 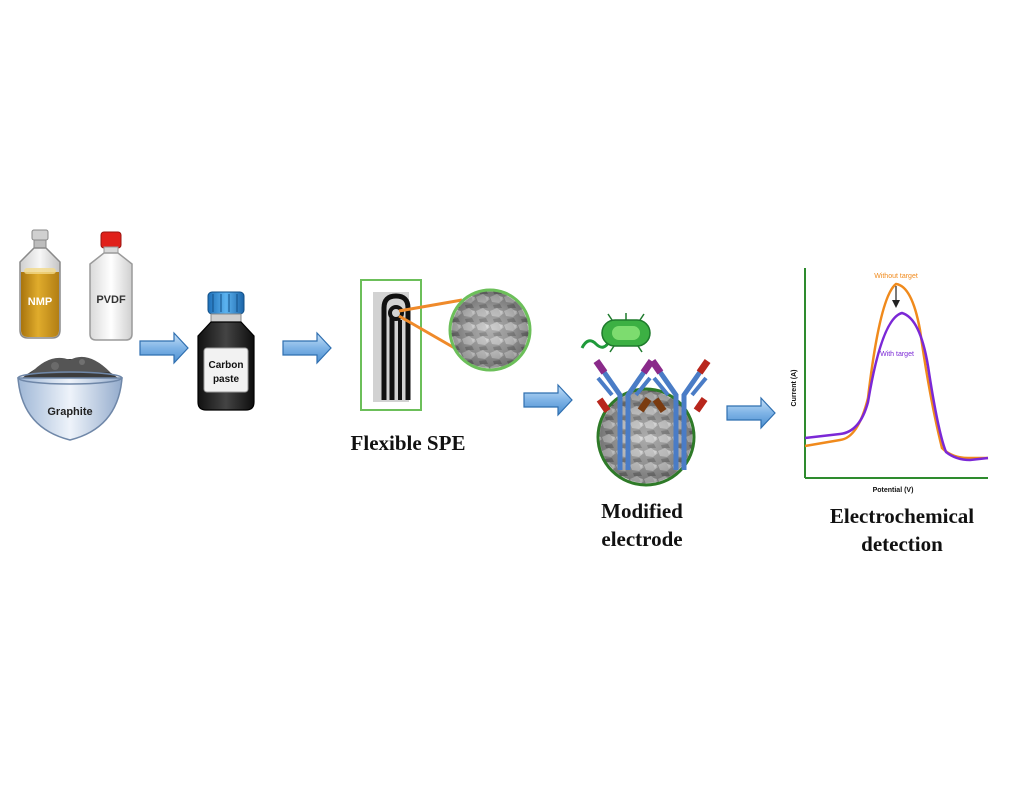 What do you see at coordinates (642, 511) in the screenshot?
I see `modified-caption-line1: Modified` at bounding box center [642, 511].